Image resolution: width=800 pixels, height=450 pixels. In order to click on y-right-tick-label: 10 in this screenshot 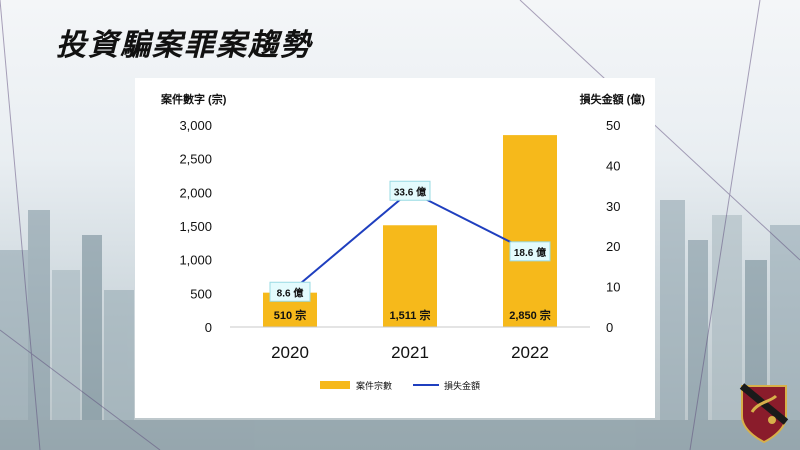, I will do `click(613, 287)`.